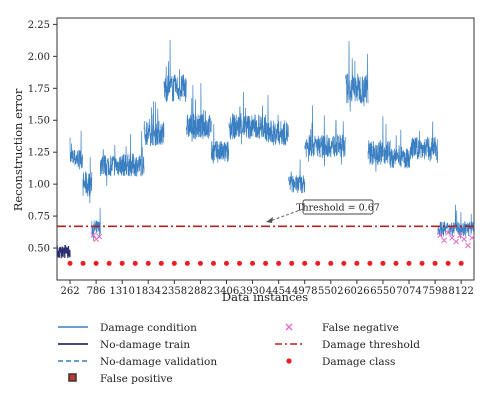 Image resolution: width=500 pixels, height=401 pixels. I want to click on no-damage-train-line, so click(63, 252).